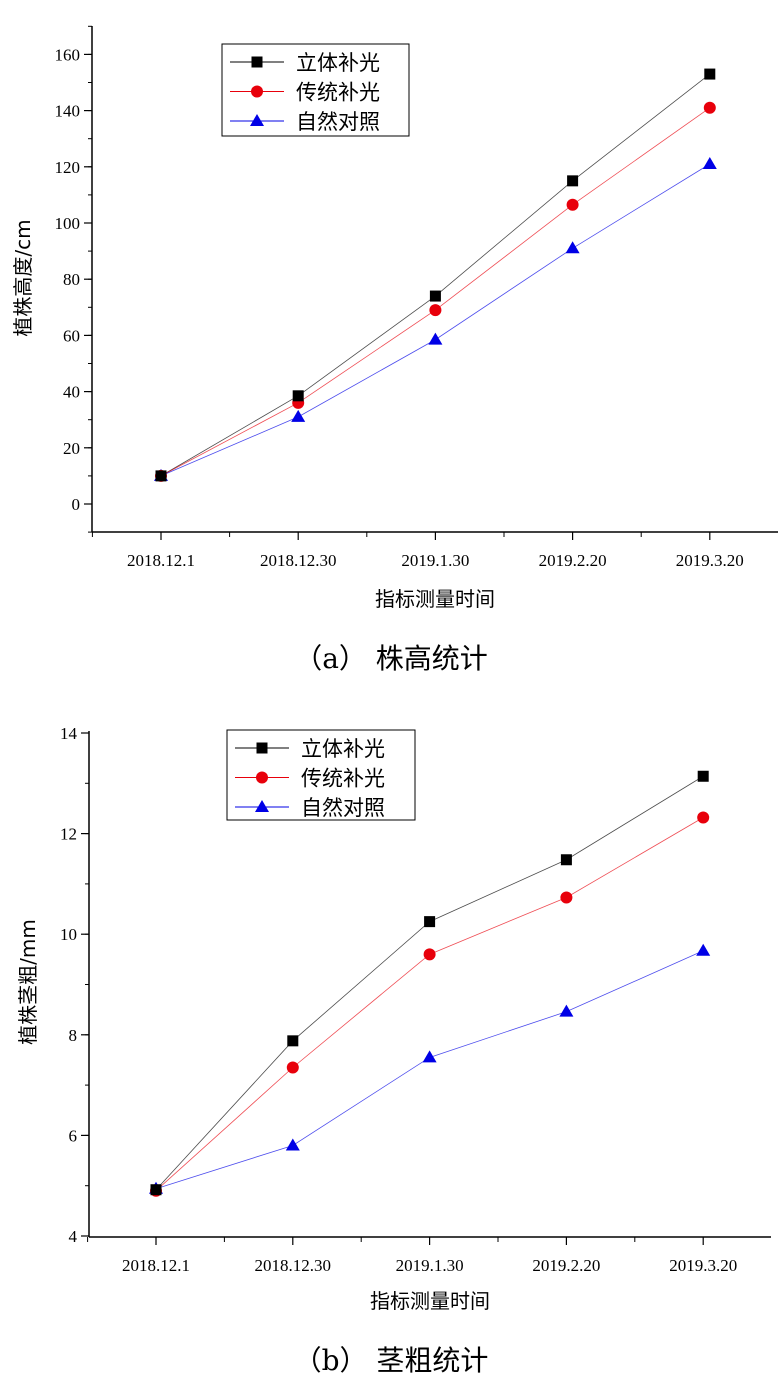  I want to click on series-line, so click(429, 1070).